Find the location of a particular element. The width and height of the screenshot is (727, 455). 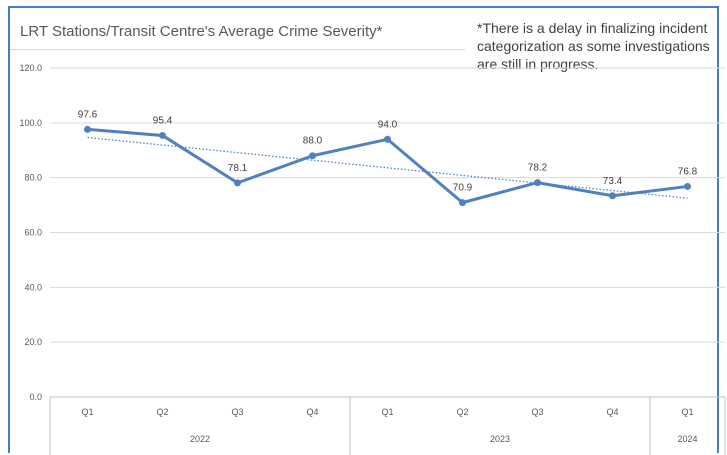

y-tick-label: 20.0 is located at coordinates (33, 342).